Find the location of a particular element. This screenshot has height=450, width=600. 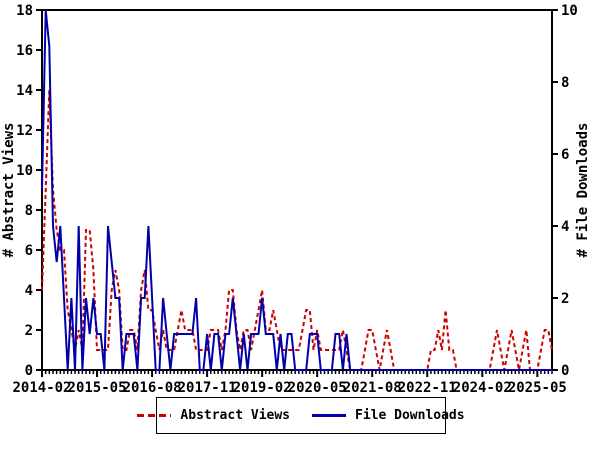

left-tick-label: 16 is located at coordinates (24, 51).